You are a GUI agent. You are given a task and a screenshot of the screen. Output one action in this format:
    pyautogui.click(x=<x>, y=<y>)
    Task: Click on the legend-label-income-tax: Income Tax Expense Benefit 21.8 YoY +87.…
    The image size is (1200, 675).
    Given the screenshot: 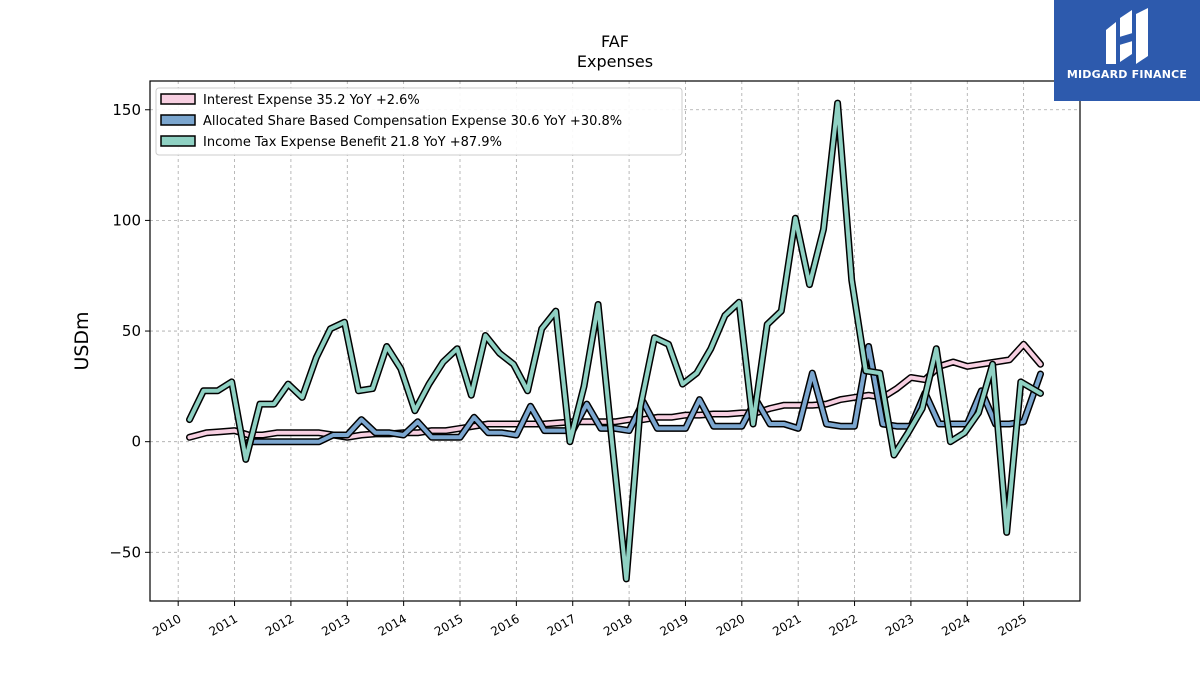 What is the action you would take?
    pyautogui.click(x=352, y=142)
    